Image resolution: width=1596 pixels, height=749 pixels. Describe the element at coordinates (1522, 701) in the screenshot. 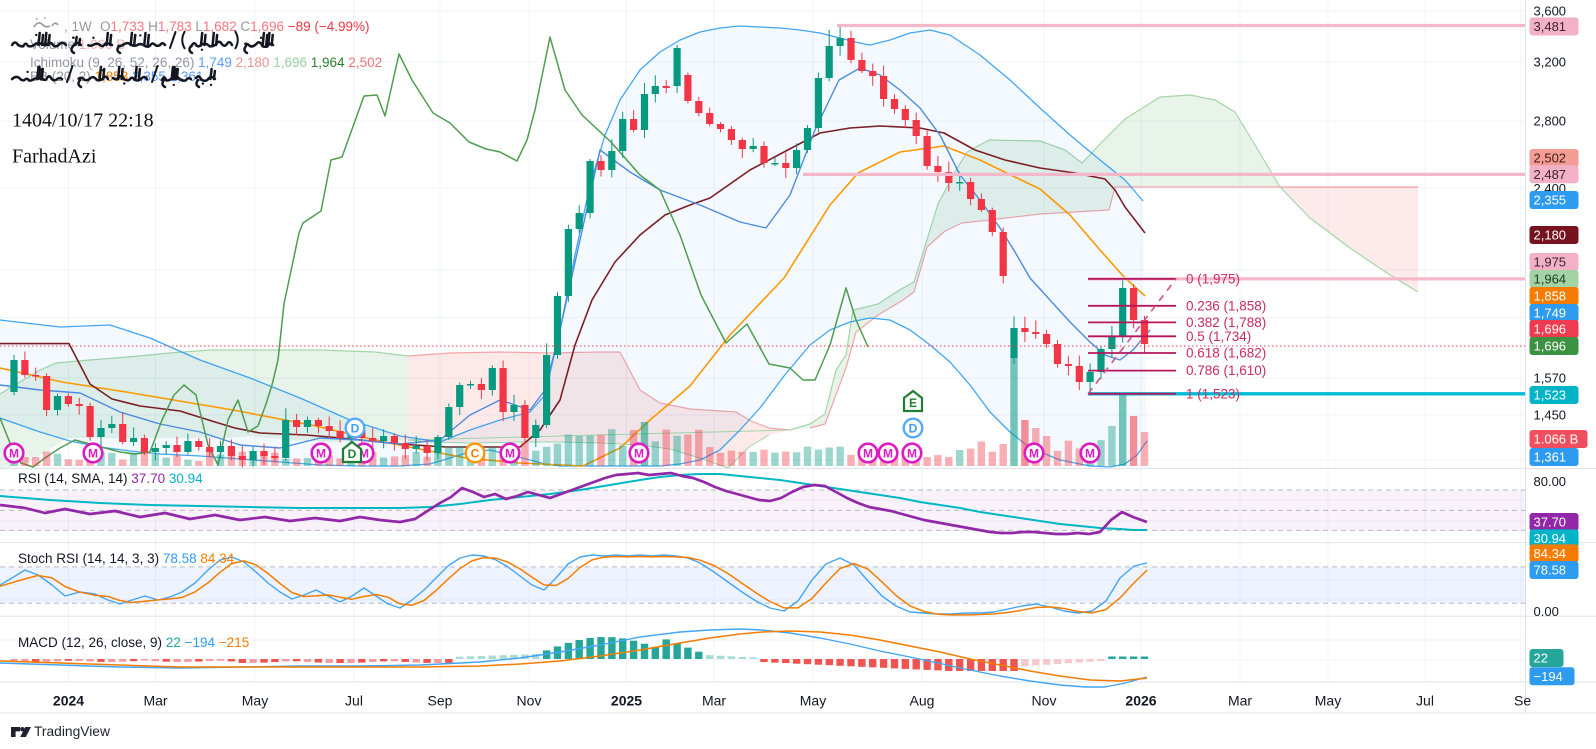

I see `svg-text: Se` at that location.